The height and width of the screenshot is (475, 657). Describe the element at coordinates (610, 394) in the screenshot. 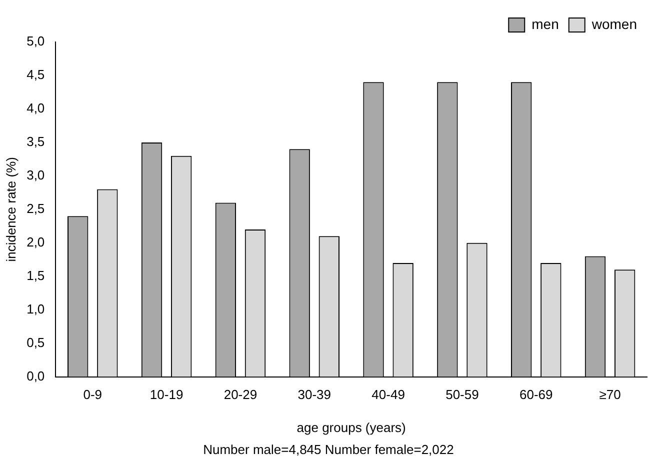

I see `x-tick-label: ≥70` at that location.